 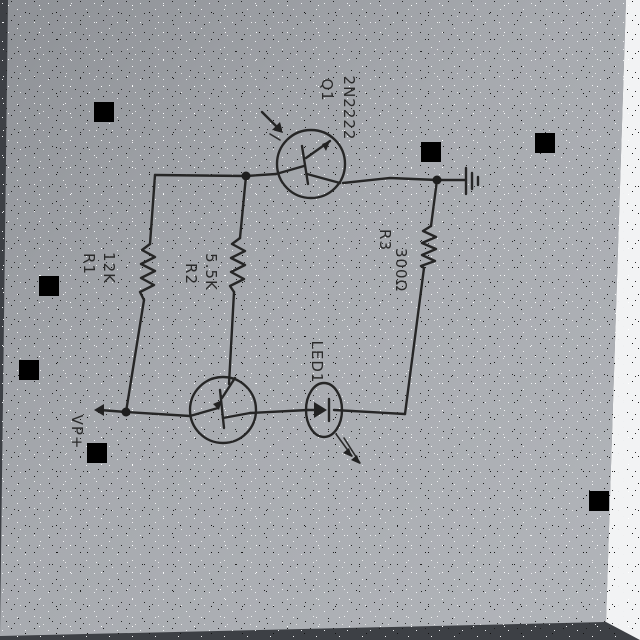 I want to click on label-r3-name: R3, so click(x=385, y=240).